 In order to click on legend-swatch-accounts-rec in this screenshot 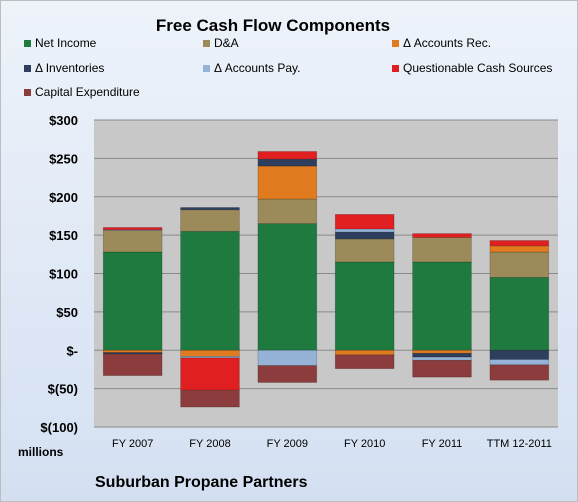, I will do `click(395, 43)`.